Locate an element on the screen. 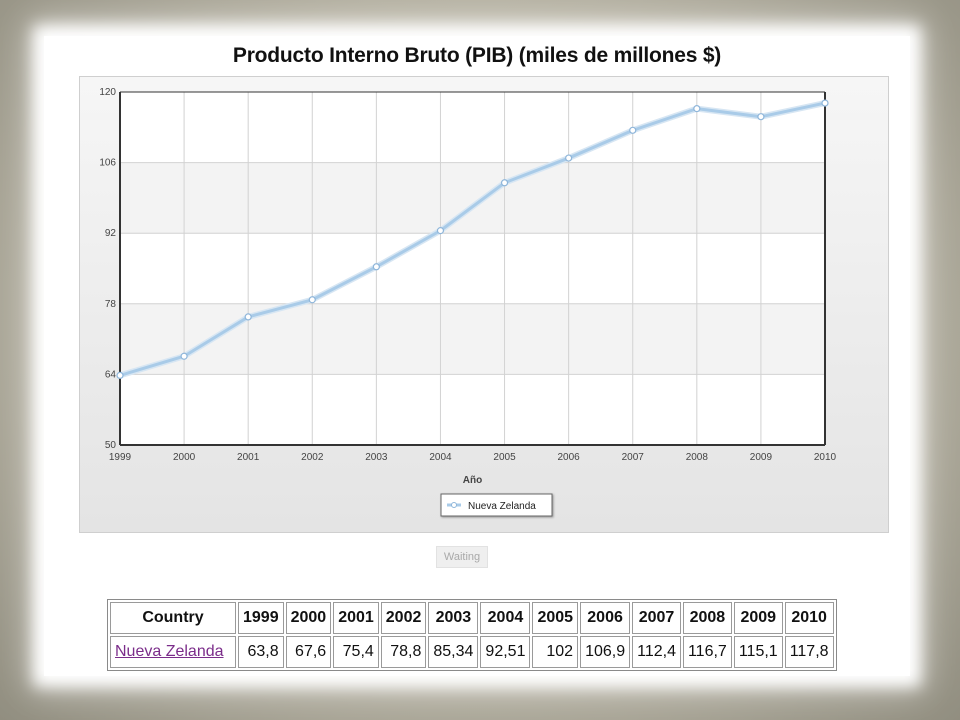  legend-series-name: Nueva Zelanda is located at coordinates (502, 506).